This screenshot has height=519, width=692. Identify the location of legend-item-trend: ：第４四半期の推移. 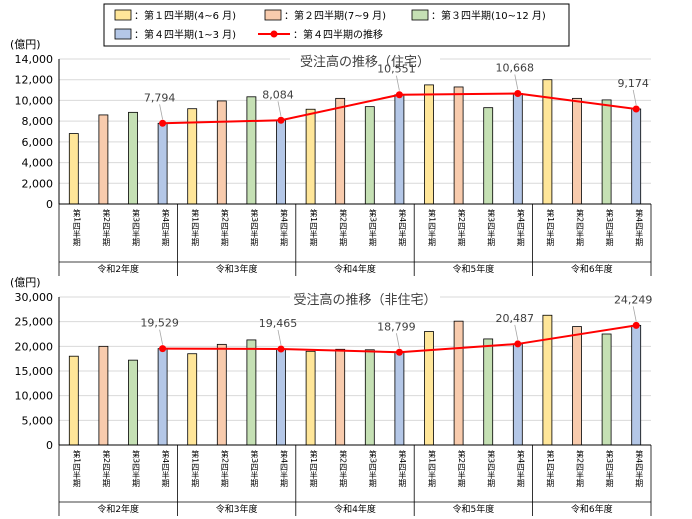
(320, 34).